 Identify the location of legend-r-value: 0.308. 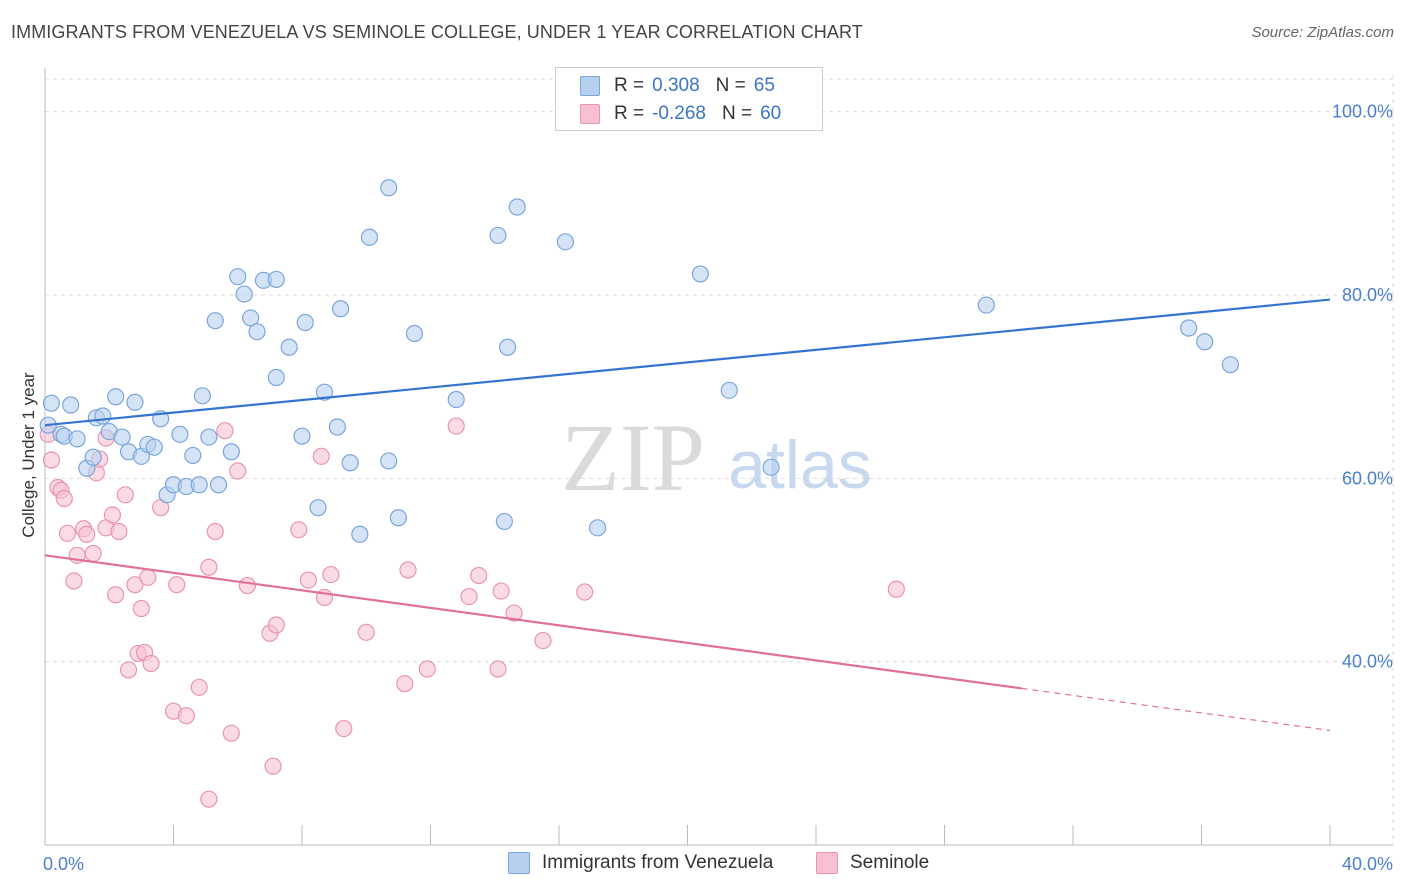
(676, 85).